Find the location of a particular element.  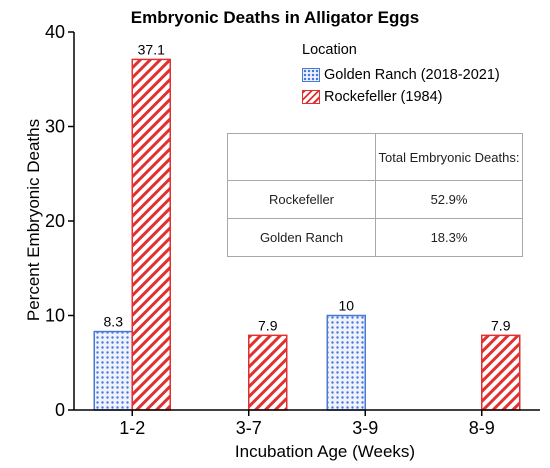

legend-item-golden-ranch: Golden Ranch (2018-2021) is located at coordinates (401, 75).